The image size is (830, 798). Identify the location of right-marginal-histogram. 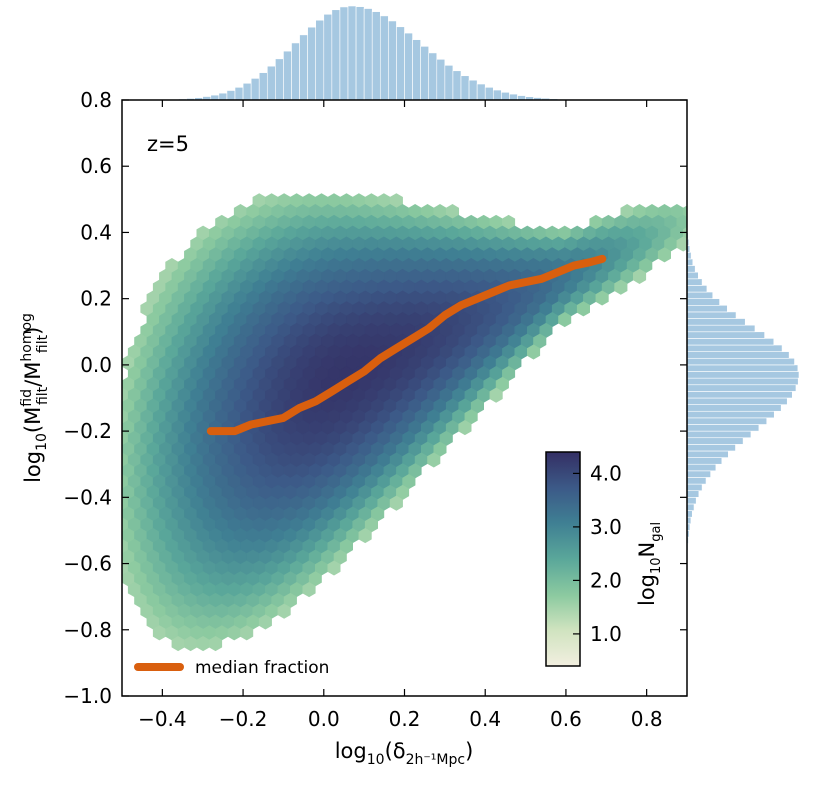
(743, 391).